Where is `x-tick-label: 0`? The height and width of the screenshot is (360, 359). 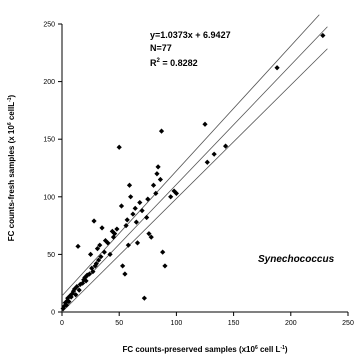 x-tick-label: 0 is located at coordinates (62, 323).